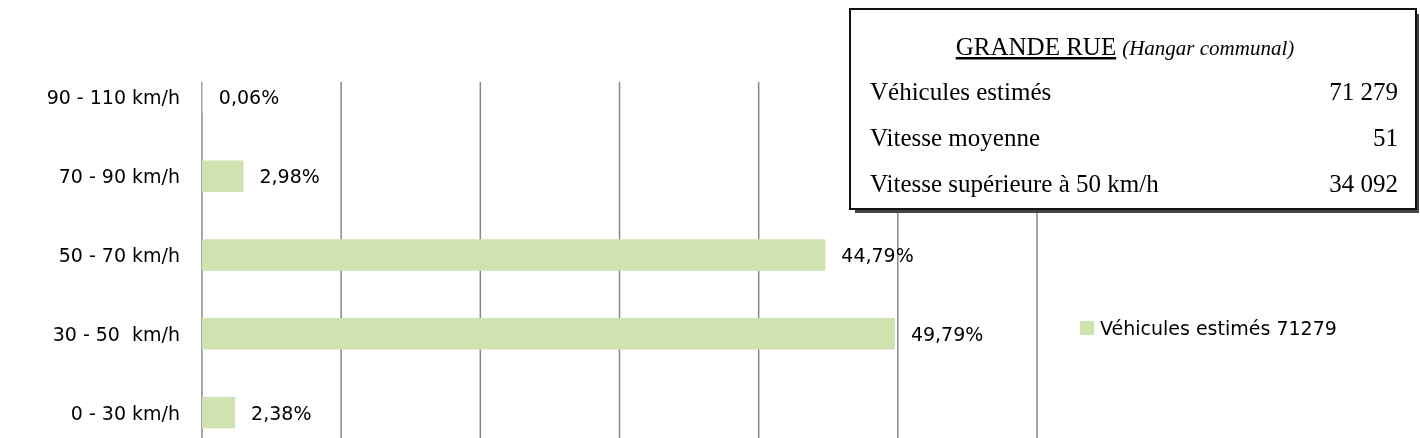 Image resolution: width=1420 pixels, height=438 pixels. Describe the element at coordinates (1385, 137) in the screenshot. I see `text: 51` at that location.